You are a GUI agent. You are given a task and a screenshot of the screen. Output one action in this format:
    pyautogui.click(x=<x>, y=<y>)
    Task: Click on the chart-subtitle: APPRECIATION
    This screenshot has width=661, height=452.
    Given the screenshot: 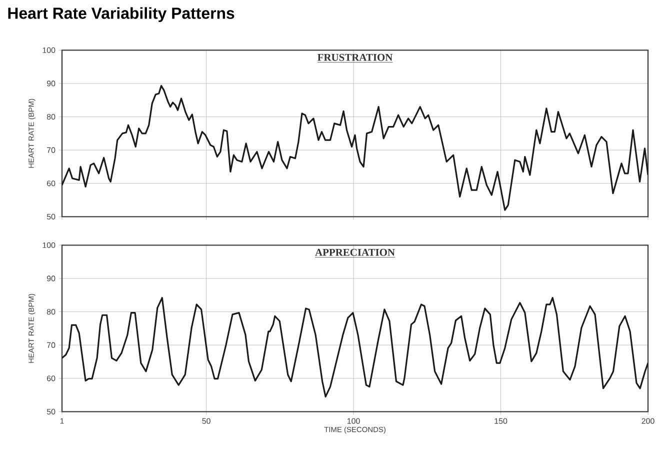 What is the action you would take?
    pyautogui.click(x=355, y=252)
    